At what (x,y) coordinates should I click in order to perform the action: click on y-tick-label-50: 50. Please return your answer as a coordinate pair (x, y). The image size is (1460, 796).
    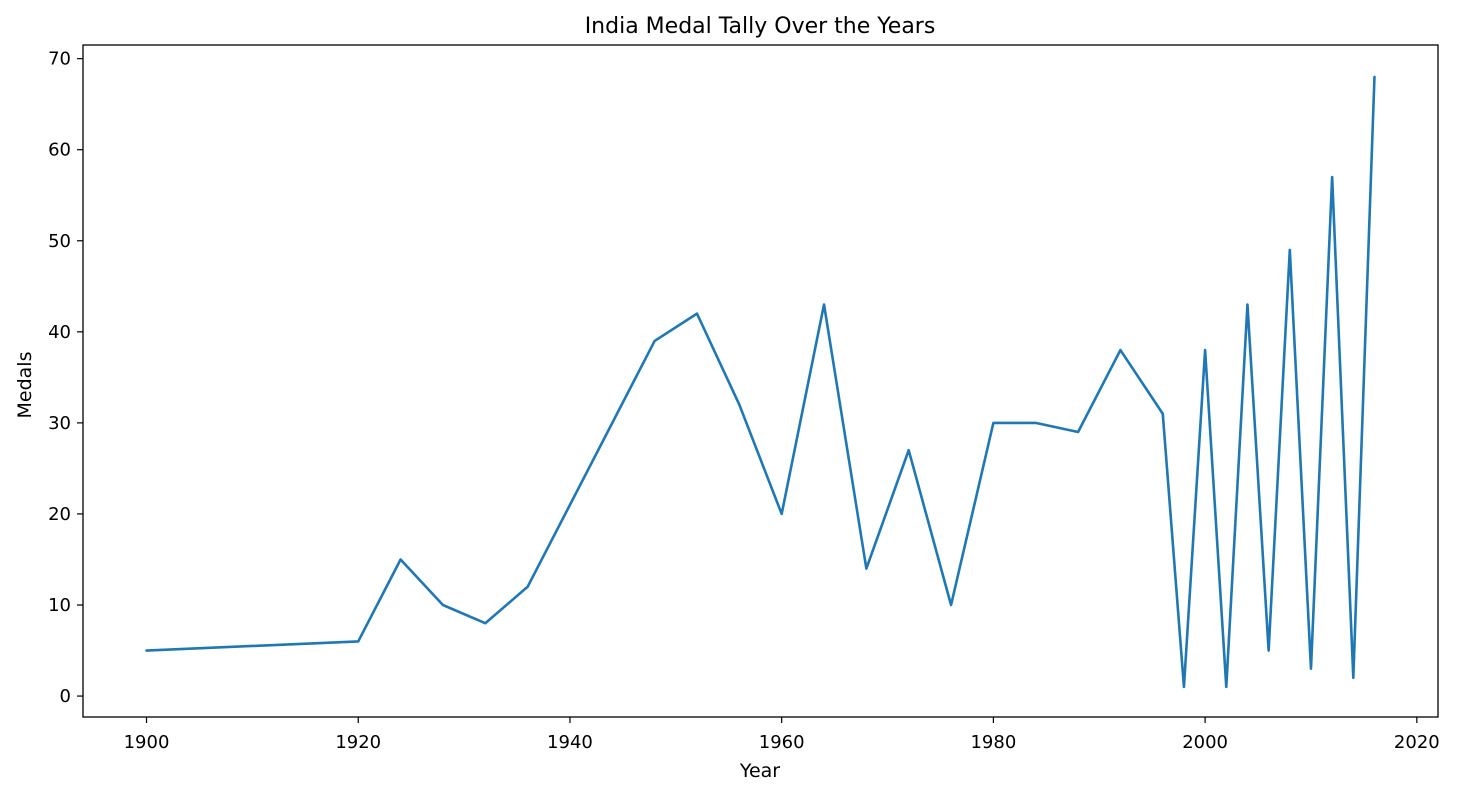
    Looking at the image, I should click on (59, 241).